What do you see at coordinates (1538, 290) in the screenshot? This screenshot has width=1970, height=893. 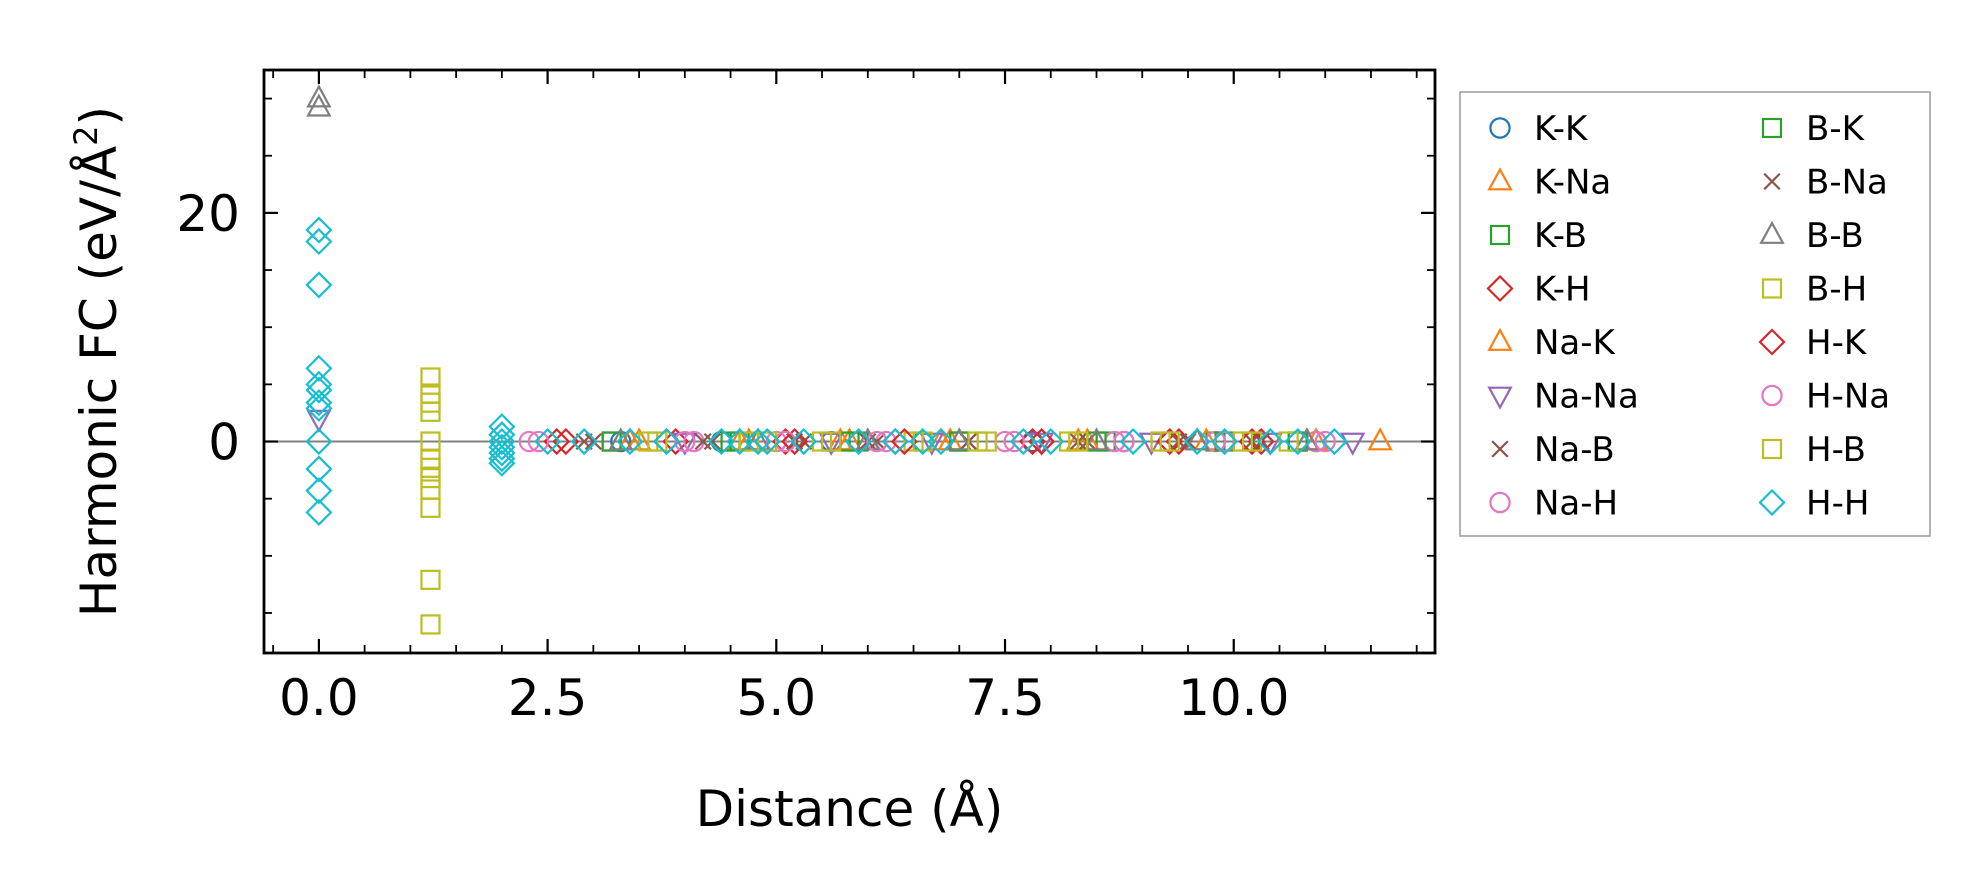 I see `legend-item-k-h: K-H` at bounding box center [1538, 290].